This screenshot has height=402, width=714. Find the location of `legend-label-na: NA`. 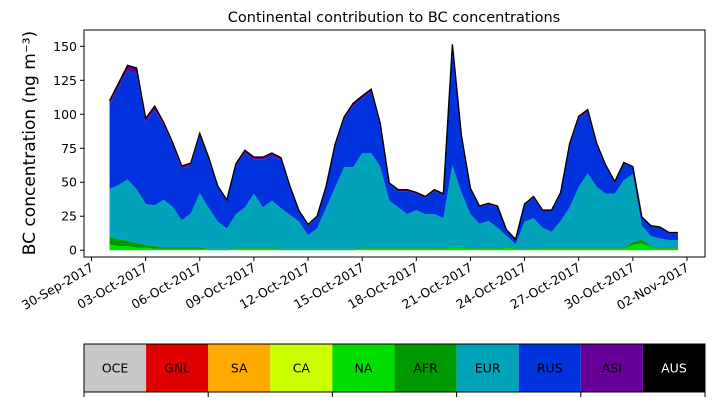

legend-label-na: NA is located at coordinates (363, 368).